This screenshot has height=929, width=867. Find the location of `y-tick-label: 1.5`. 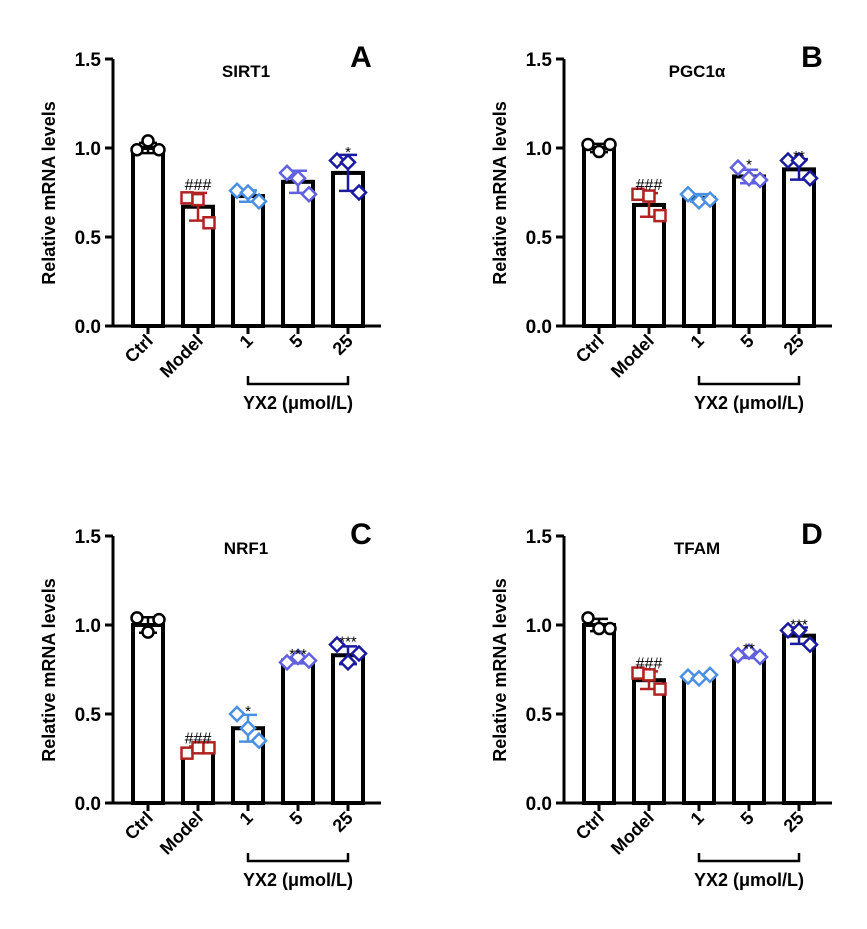

y-tick-label: 1.5 is located at coordinates (88, 537).